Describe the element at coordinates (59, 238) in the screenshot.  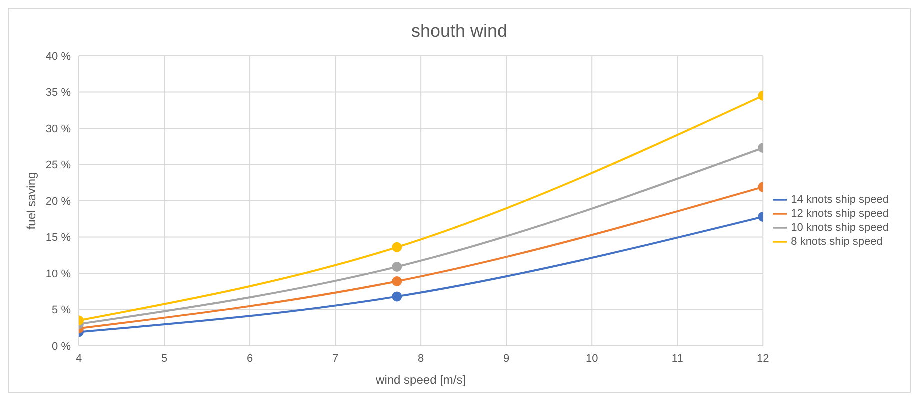
I see `y-tick-label: 15 %` at that location.